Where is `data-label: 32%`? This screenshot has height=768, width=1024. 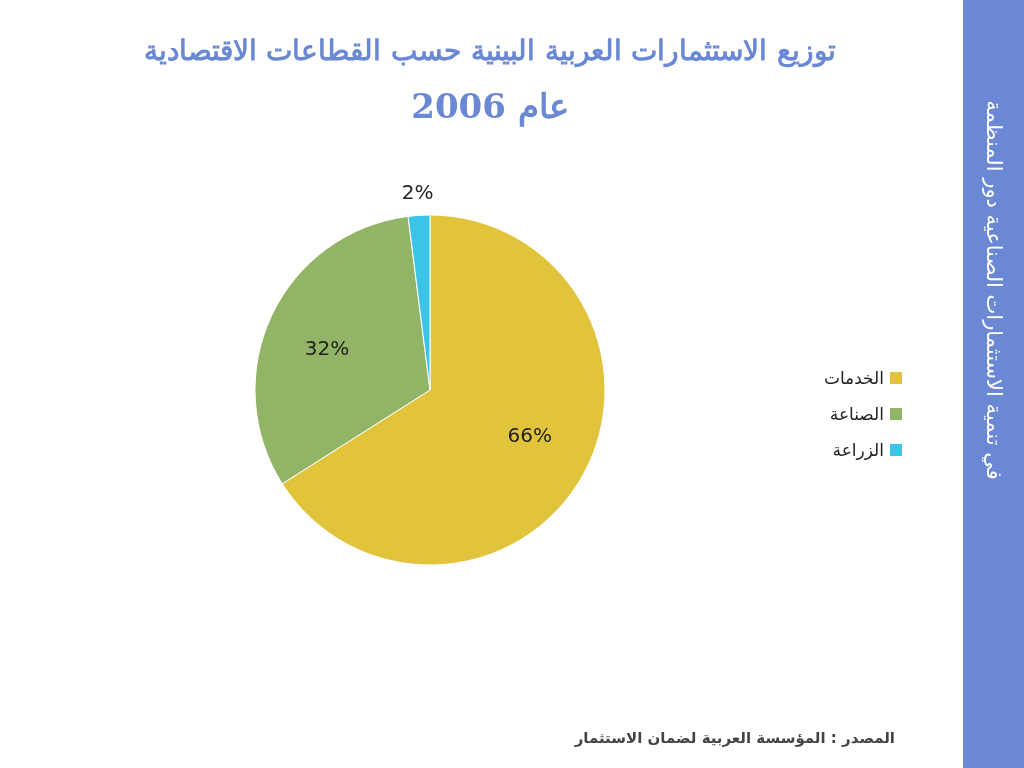
data-label: 32% is located at coordinates (327, 347).